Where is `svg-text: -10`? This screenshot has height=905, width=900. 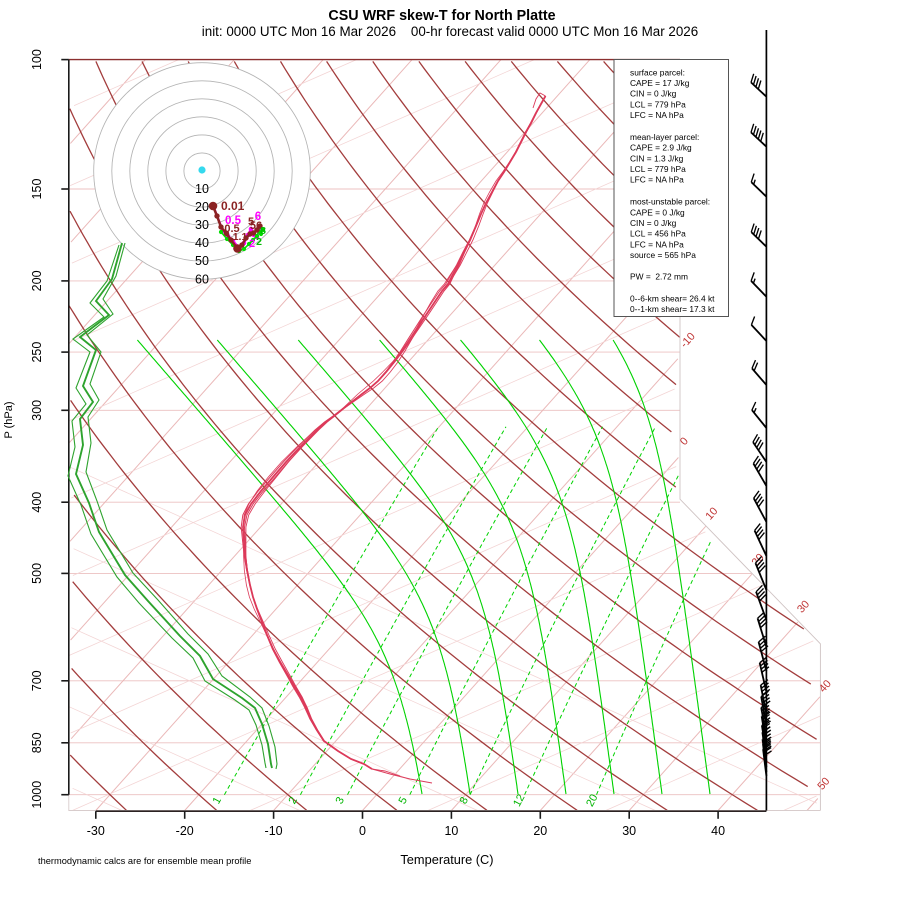
svg-text: -10 is located at coordinates (274, 831).